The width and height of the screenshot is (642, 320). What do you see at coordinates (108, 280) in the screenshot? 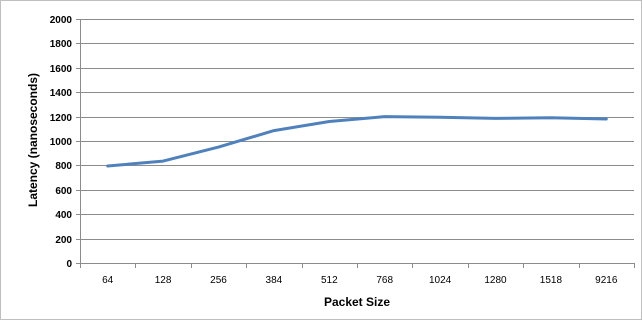
I see `x-tick-label: 64` at bounding box center [108, 280].